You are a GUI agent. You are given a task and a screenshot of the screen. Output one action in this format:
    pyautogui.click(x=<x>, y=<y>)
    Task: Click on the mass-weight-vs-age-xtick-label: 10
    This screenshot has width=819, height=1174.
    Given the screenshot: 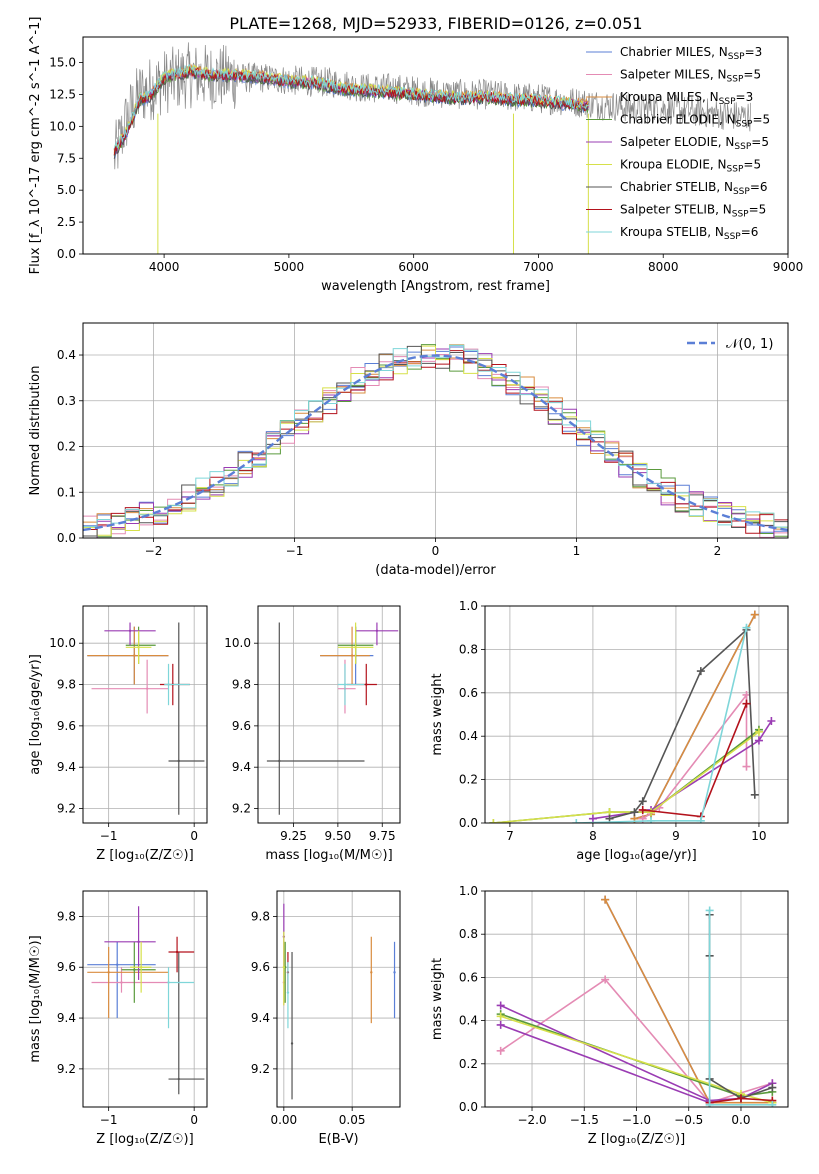 What is the action you would take?
    pyautogui.click(x=758, y=836)
    